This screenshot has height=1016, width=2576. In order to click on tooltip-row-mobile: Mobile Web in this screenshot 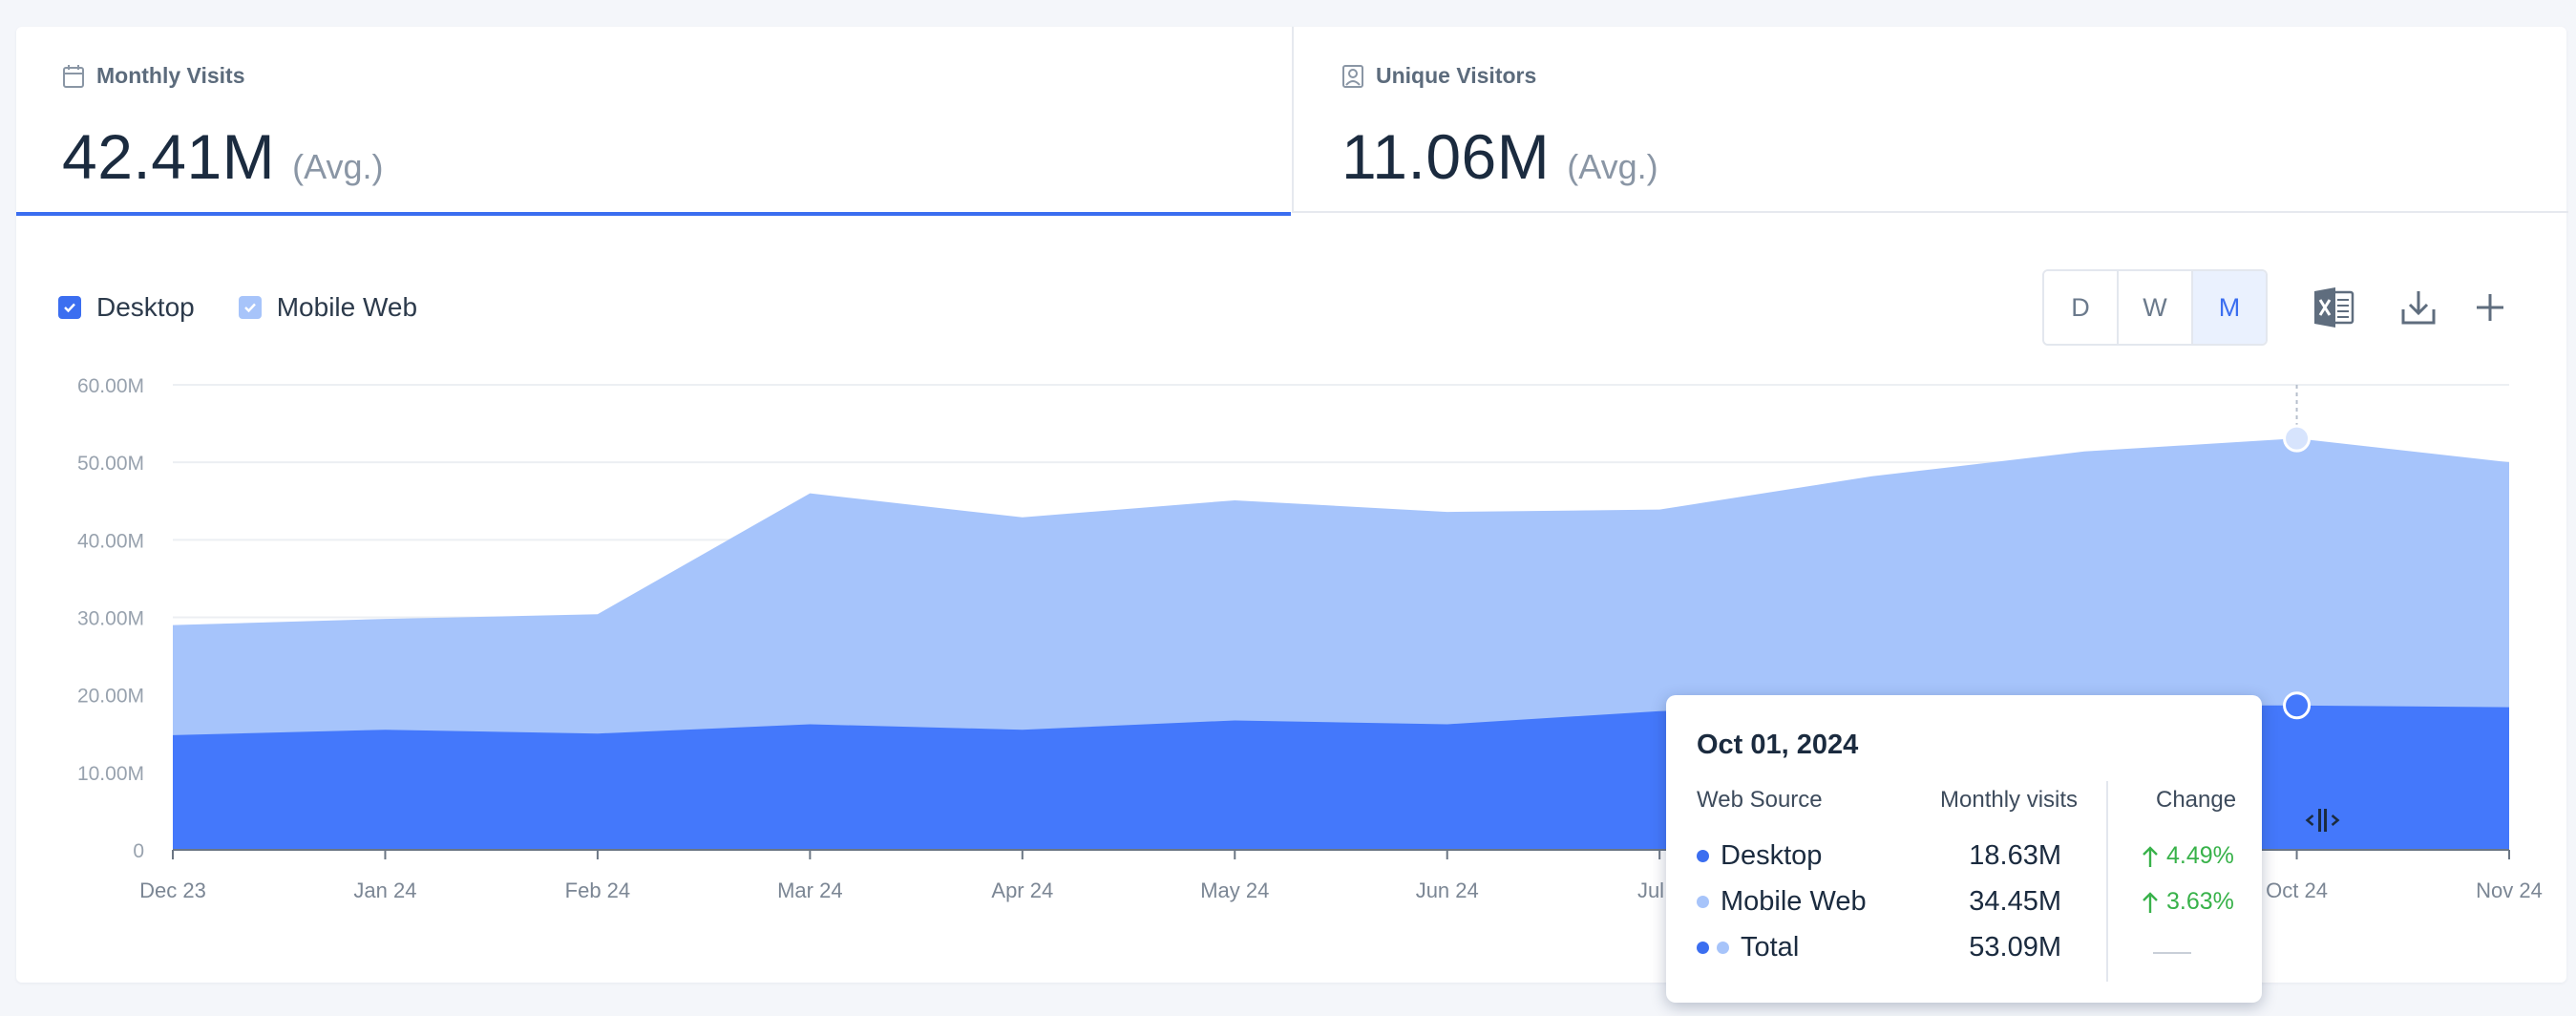, I will do `click(1782, 902)`.